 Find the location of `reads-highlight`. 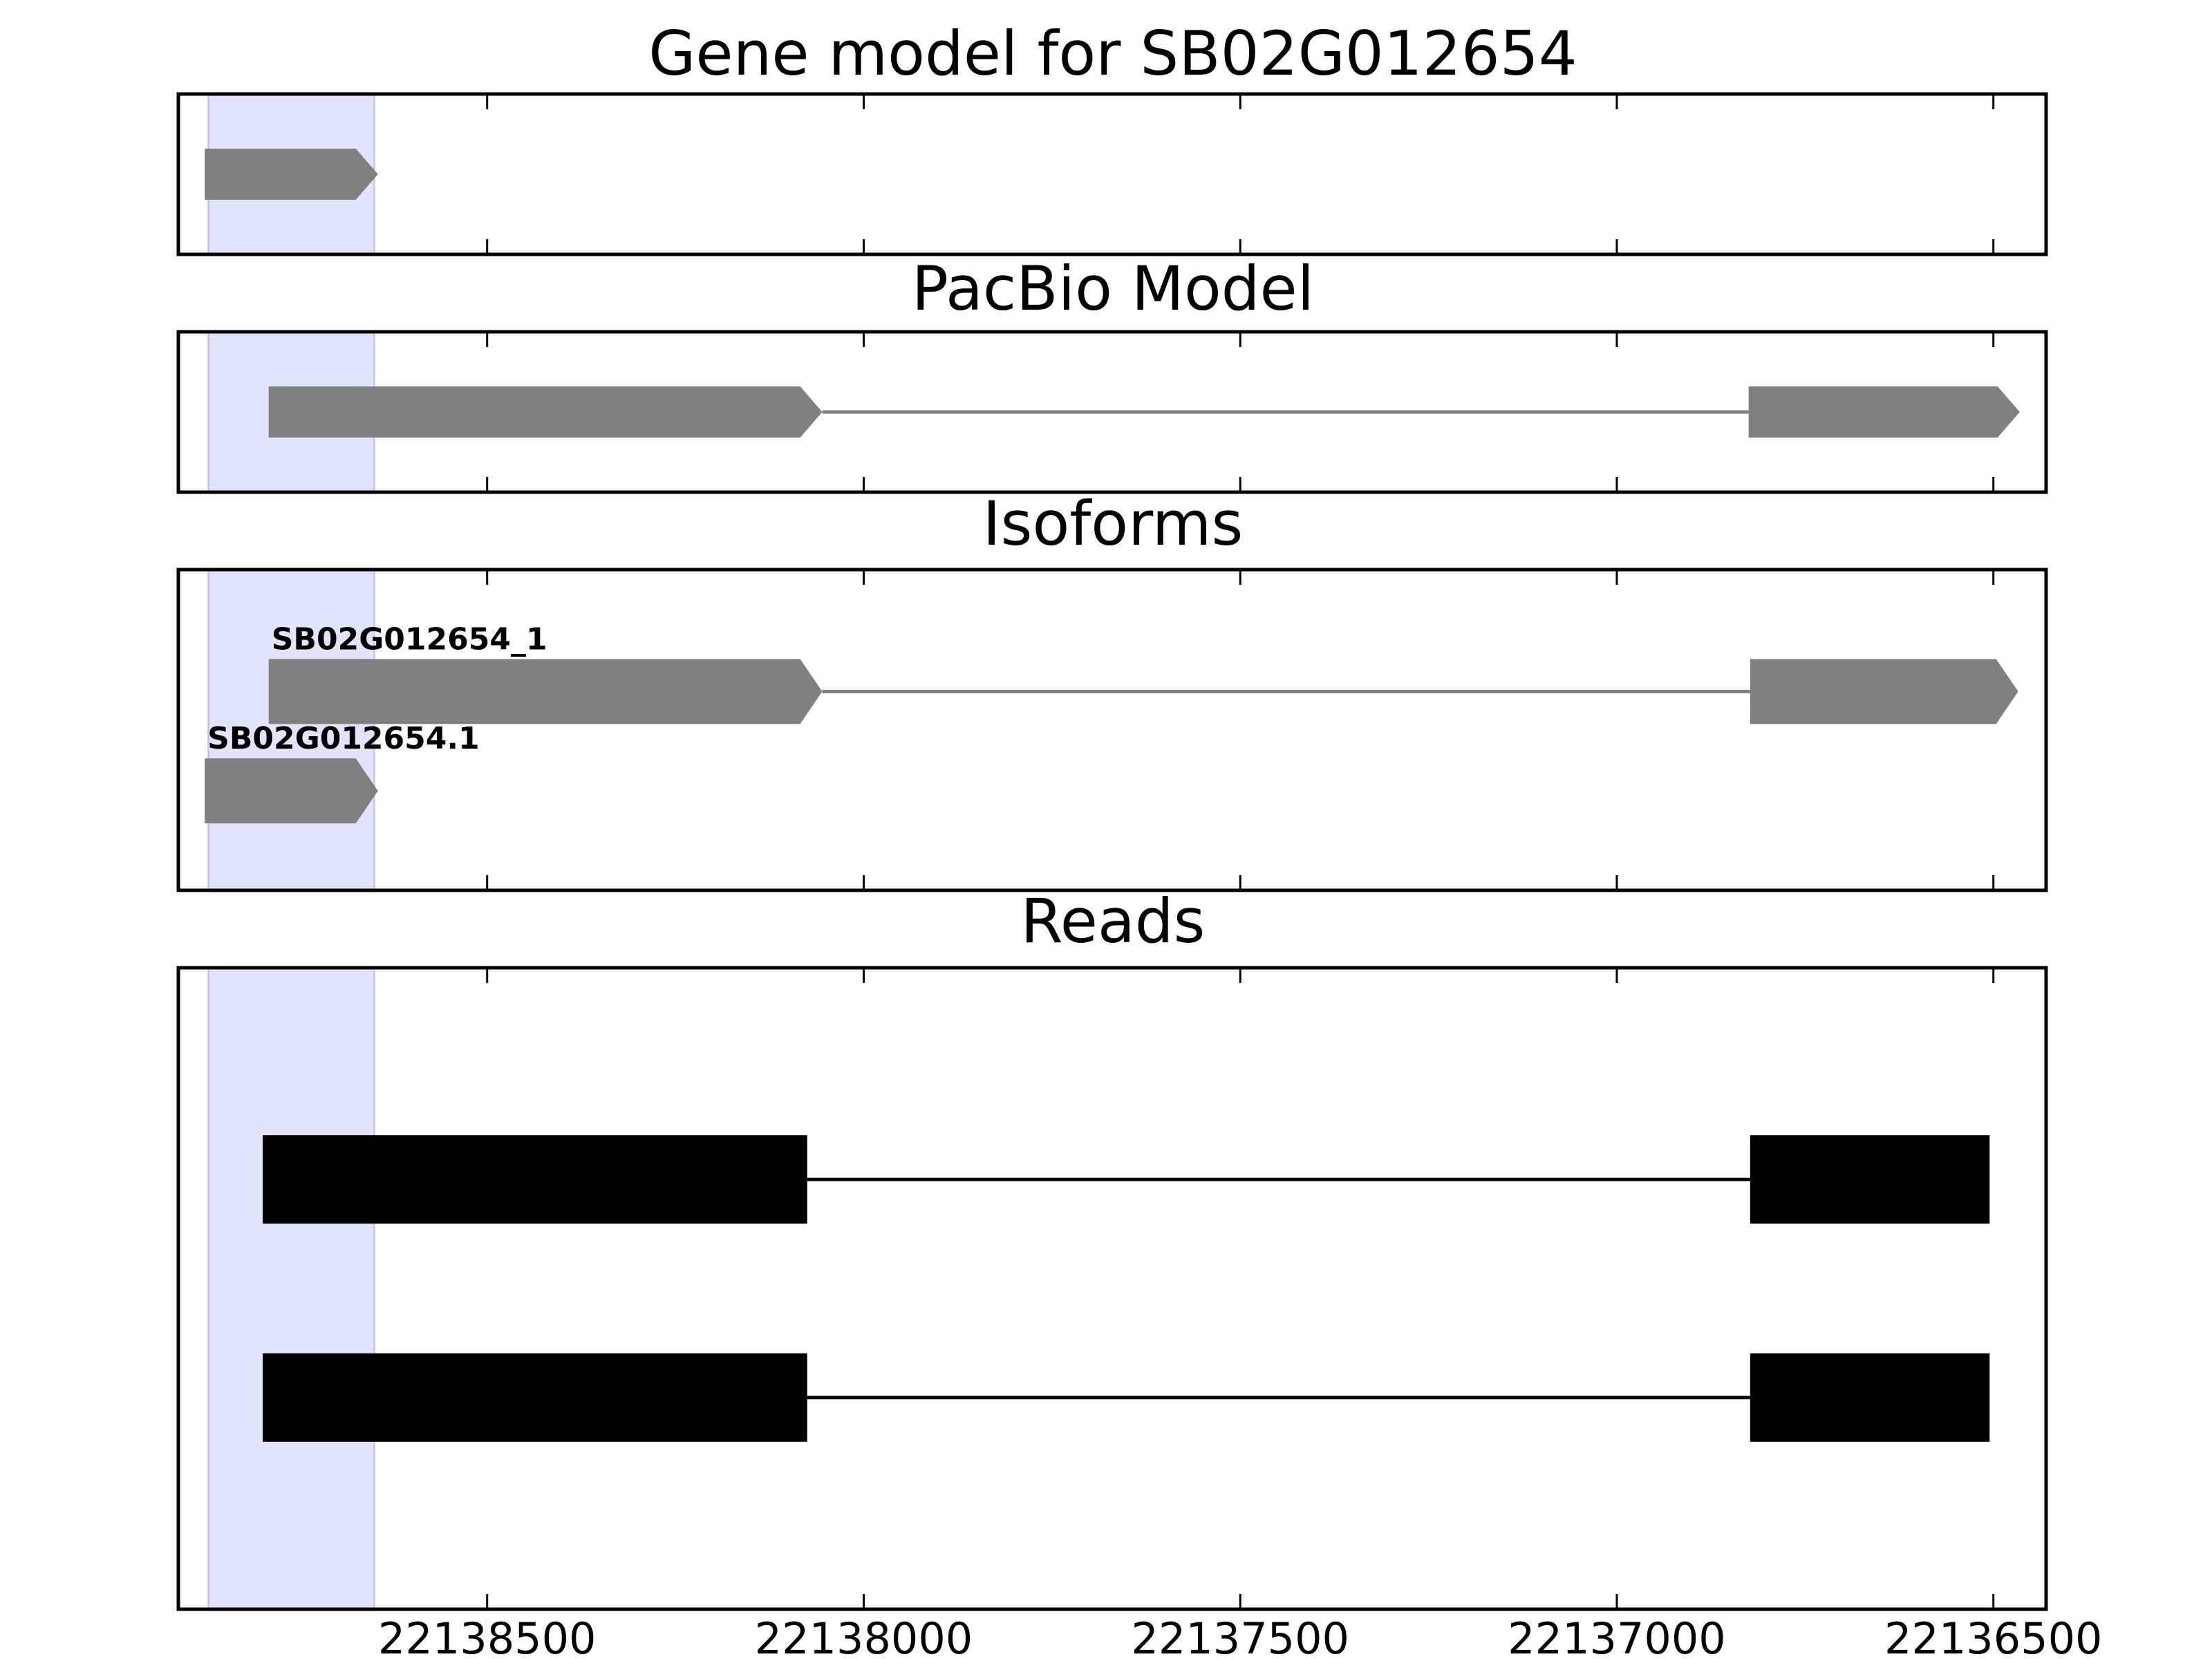

reads-highlight is located at coordinates (291, 1288).